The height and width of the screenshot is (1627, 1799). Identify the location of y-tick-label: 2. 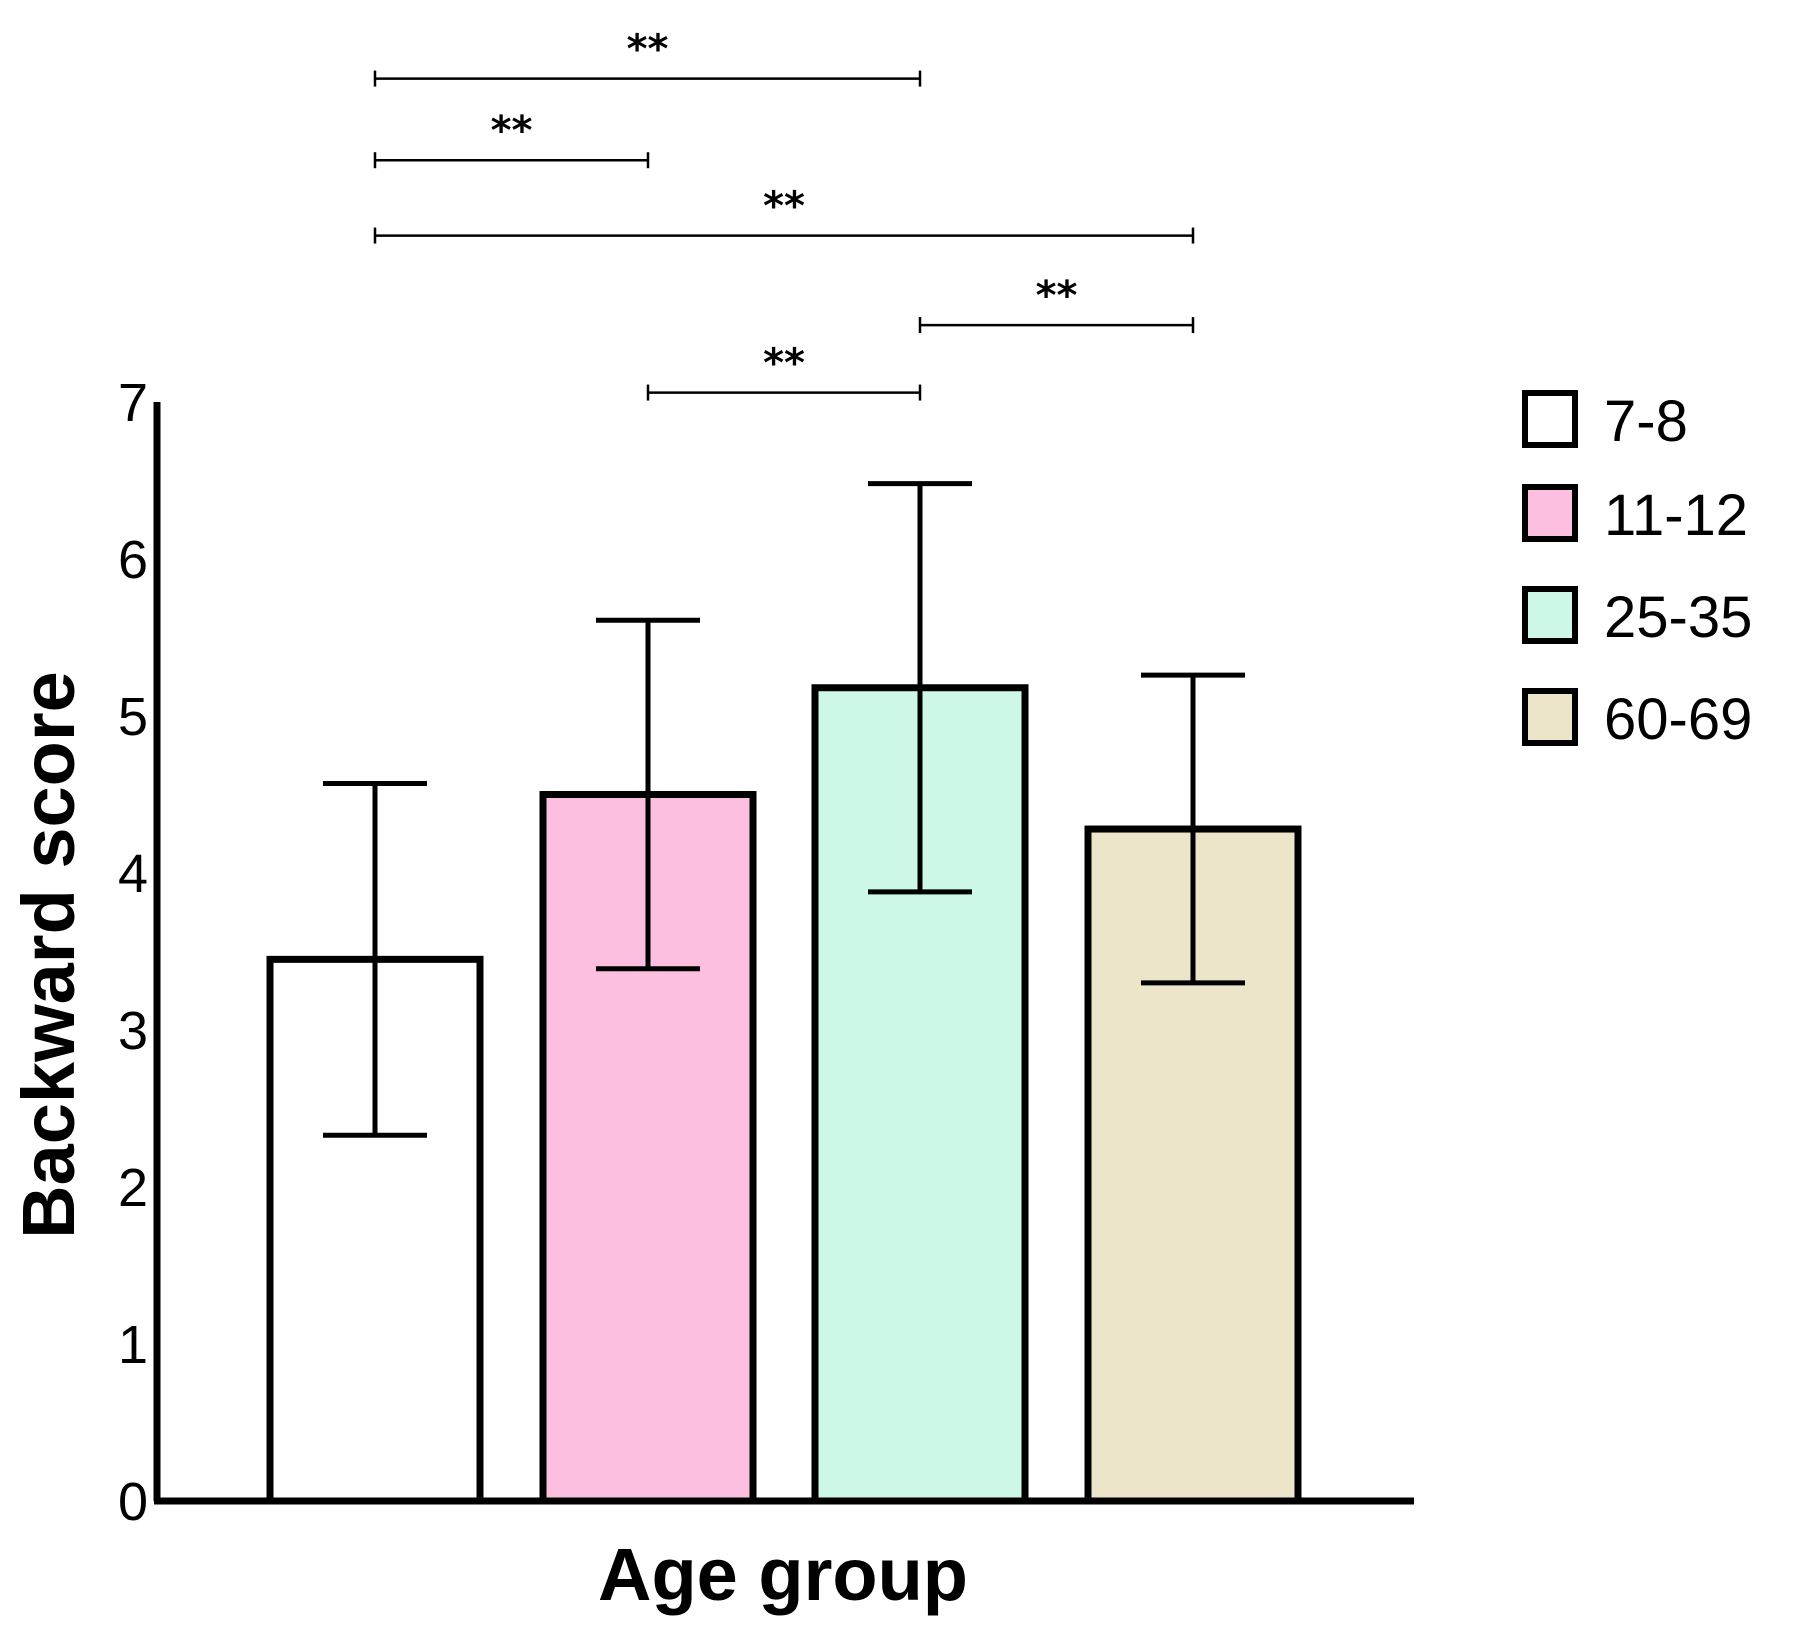
(133, 1188).